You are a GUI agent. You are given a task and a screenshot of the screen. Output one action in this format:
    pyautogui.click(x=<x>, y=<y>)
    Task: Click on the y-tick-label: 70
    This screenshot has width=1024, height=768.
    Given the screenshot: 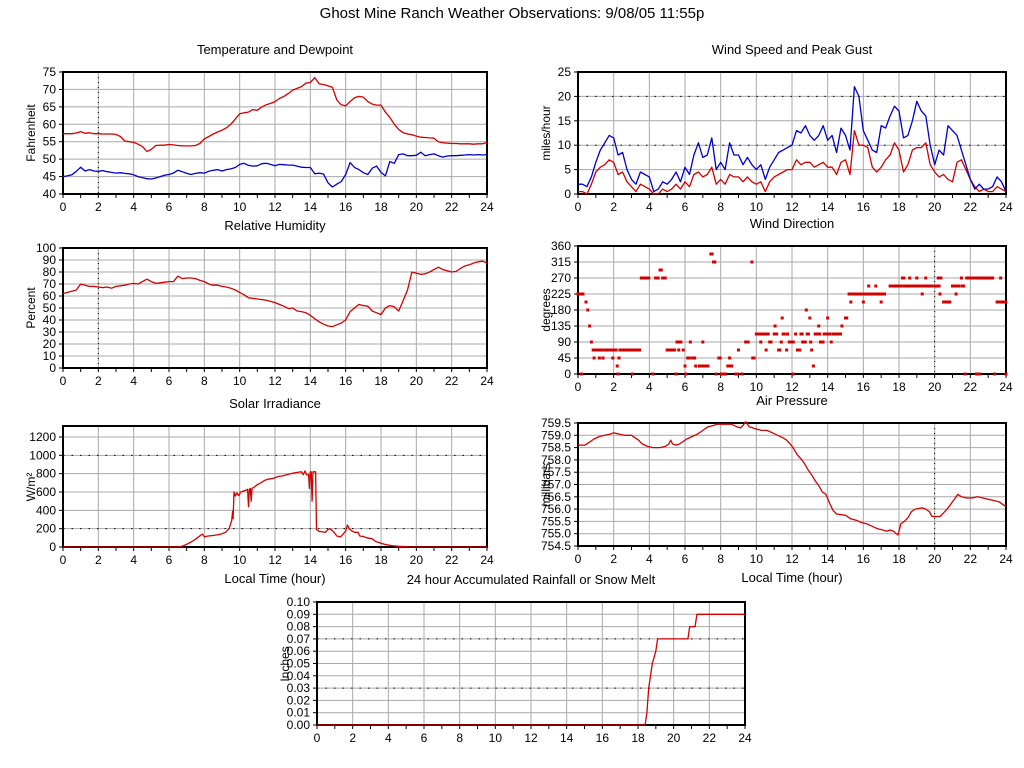 What is the action you would take?
    pyautogui.click(x=50, y=89)
    